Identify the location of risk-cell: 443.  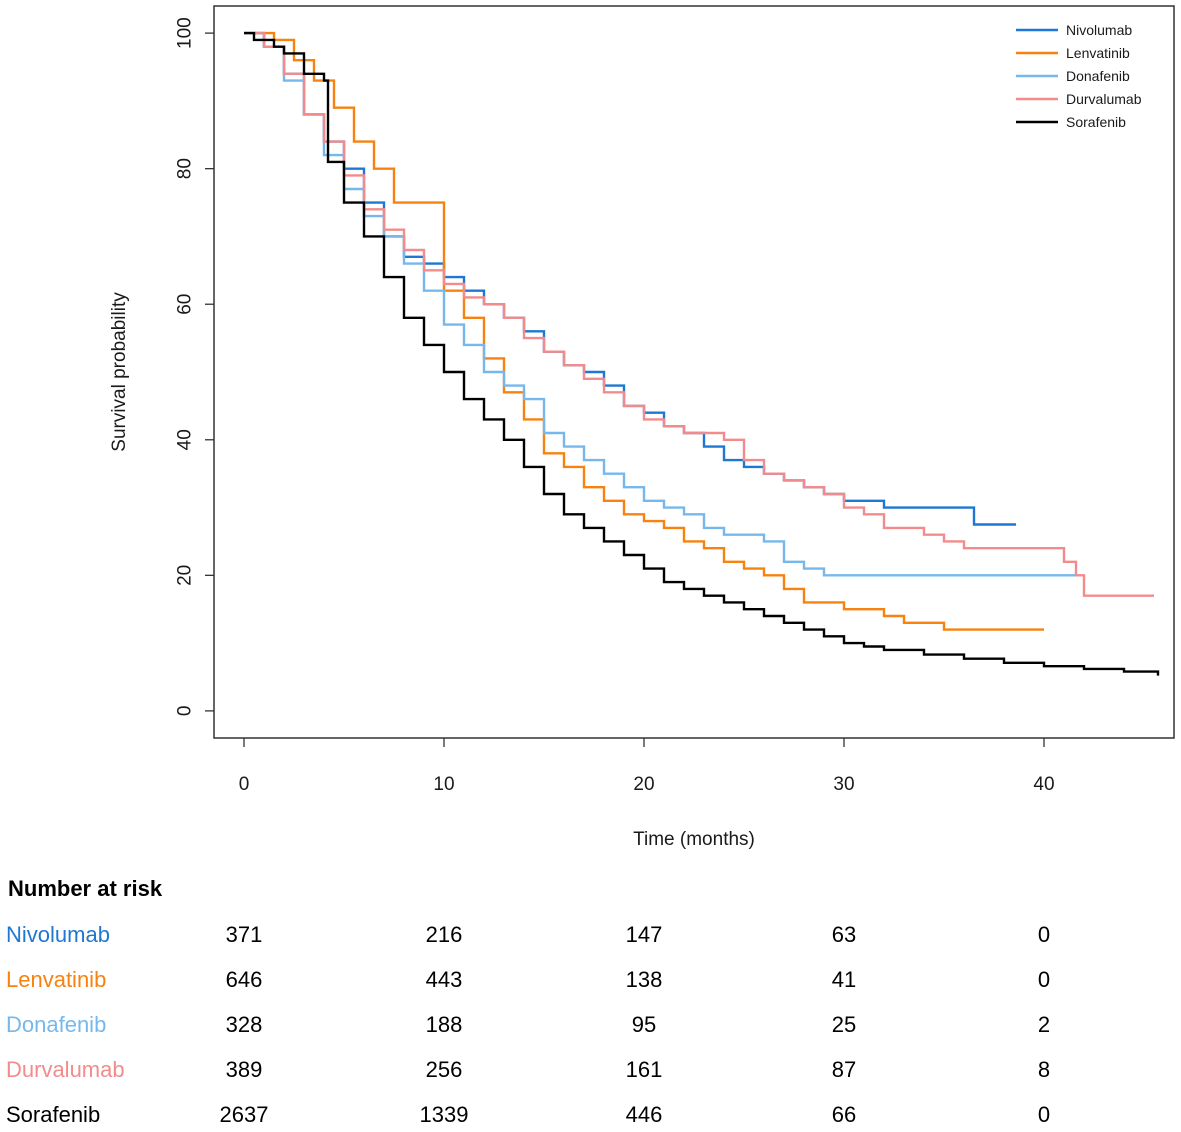
(444, 979).